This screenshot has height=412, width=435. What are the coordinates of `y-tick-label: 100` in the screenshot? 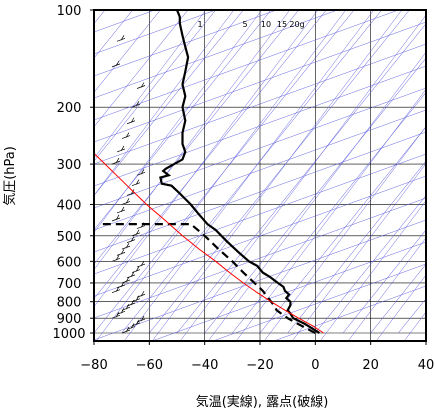 It's located at (69, 11).